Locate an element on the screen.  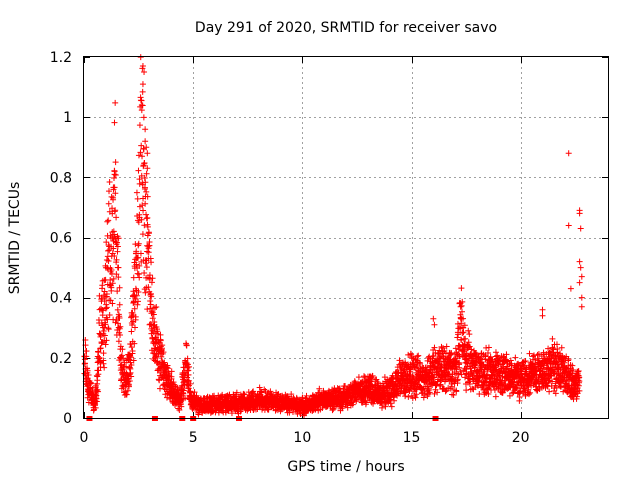
y-axis-label: SRMTID / TECUs is located at coordinates (15, 238).